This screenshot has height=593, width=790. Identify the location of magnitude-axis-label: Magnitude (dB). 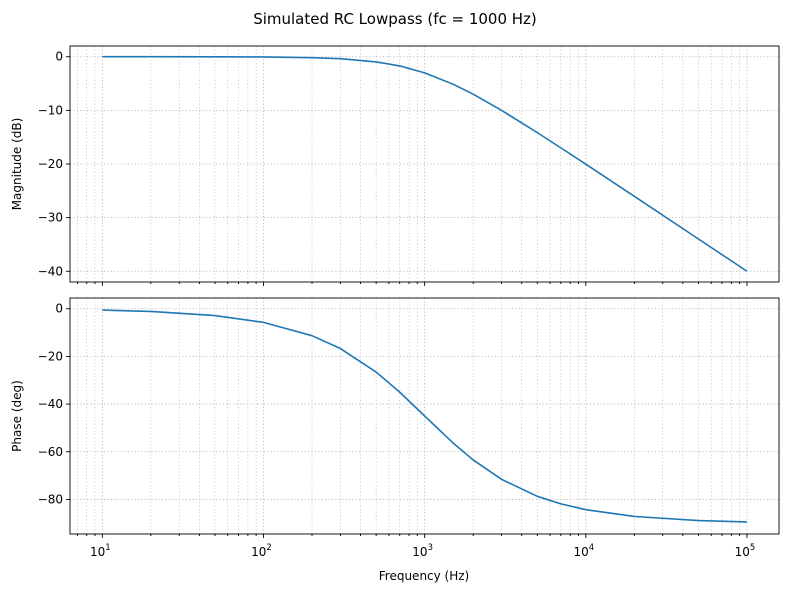
(17, 164).